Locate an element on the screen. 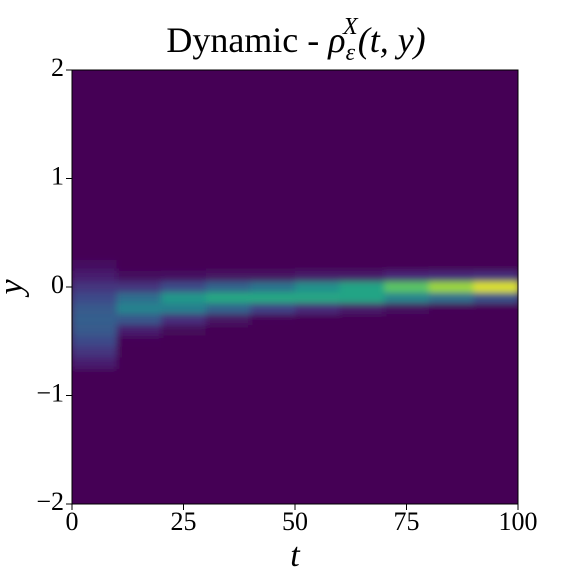 Image resolution: width=576 pixels, height=576 pixels. title-args: (t, y) is located at coordinates (392, 40).